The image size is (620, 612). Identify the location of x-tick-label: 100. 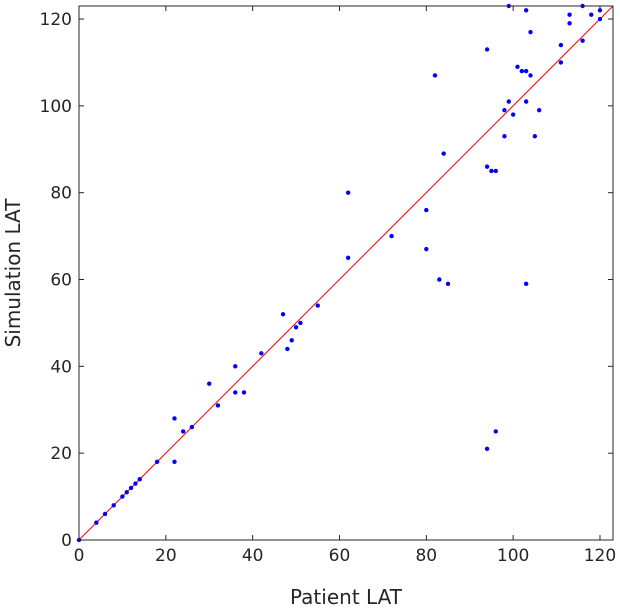
(513, 556).